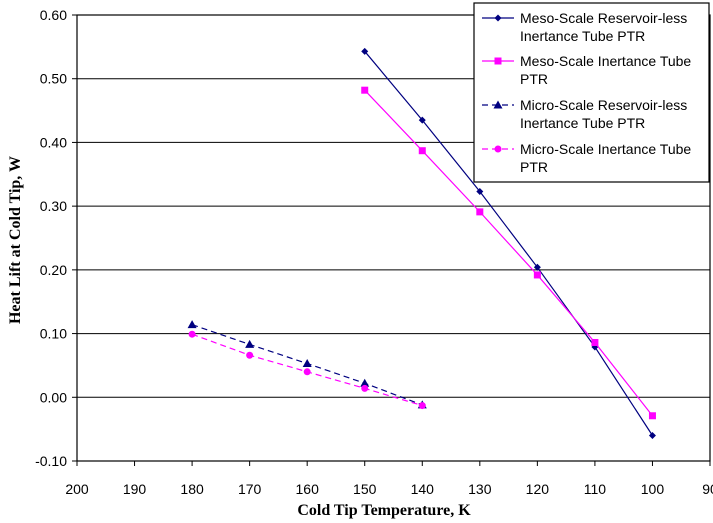 This screenshot has width=713, height=523. Describe the element at coordinates (605, 149) in the screenshot. I see `legend-label: Micro-Scale Inertance Tube` at that location.